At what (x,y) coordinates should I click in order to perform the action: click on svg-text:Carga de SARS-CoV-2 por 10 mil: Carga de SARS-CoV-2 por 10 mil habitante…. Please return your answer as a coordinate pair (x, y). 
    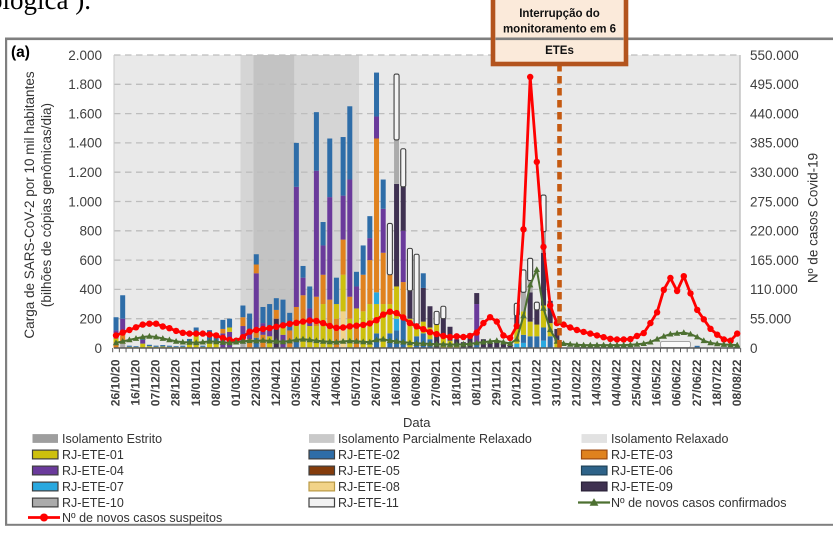
    Looking at the image, I should click on (29, 204).